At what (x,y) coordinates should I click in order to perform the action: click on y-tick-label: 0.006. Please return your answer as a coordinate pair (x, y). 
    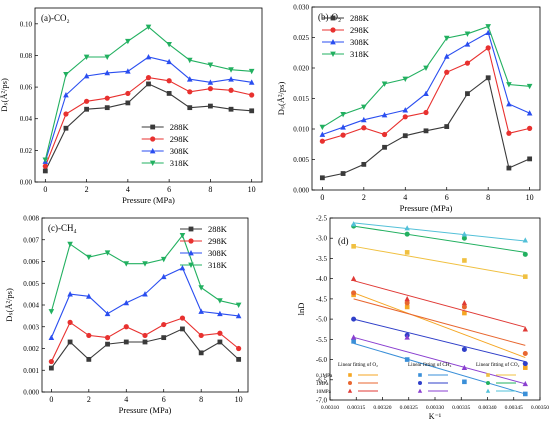
    Looking at the image, I should click on (31, 262).